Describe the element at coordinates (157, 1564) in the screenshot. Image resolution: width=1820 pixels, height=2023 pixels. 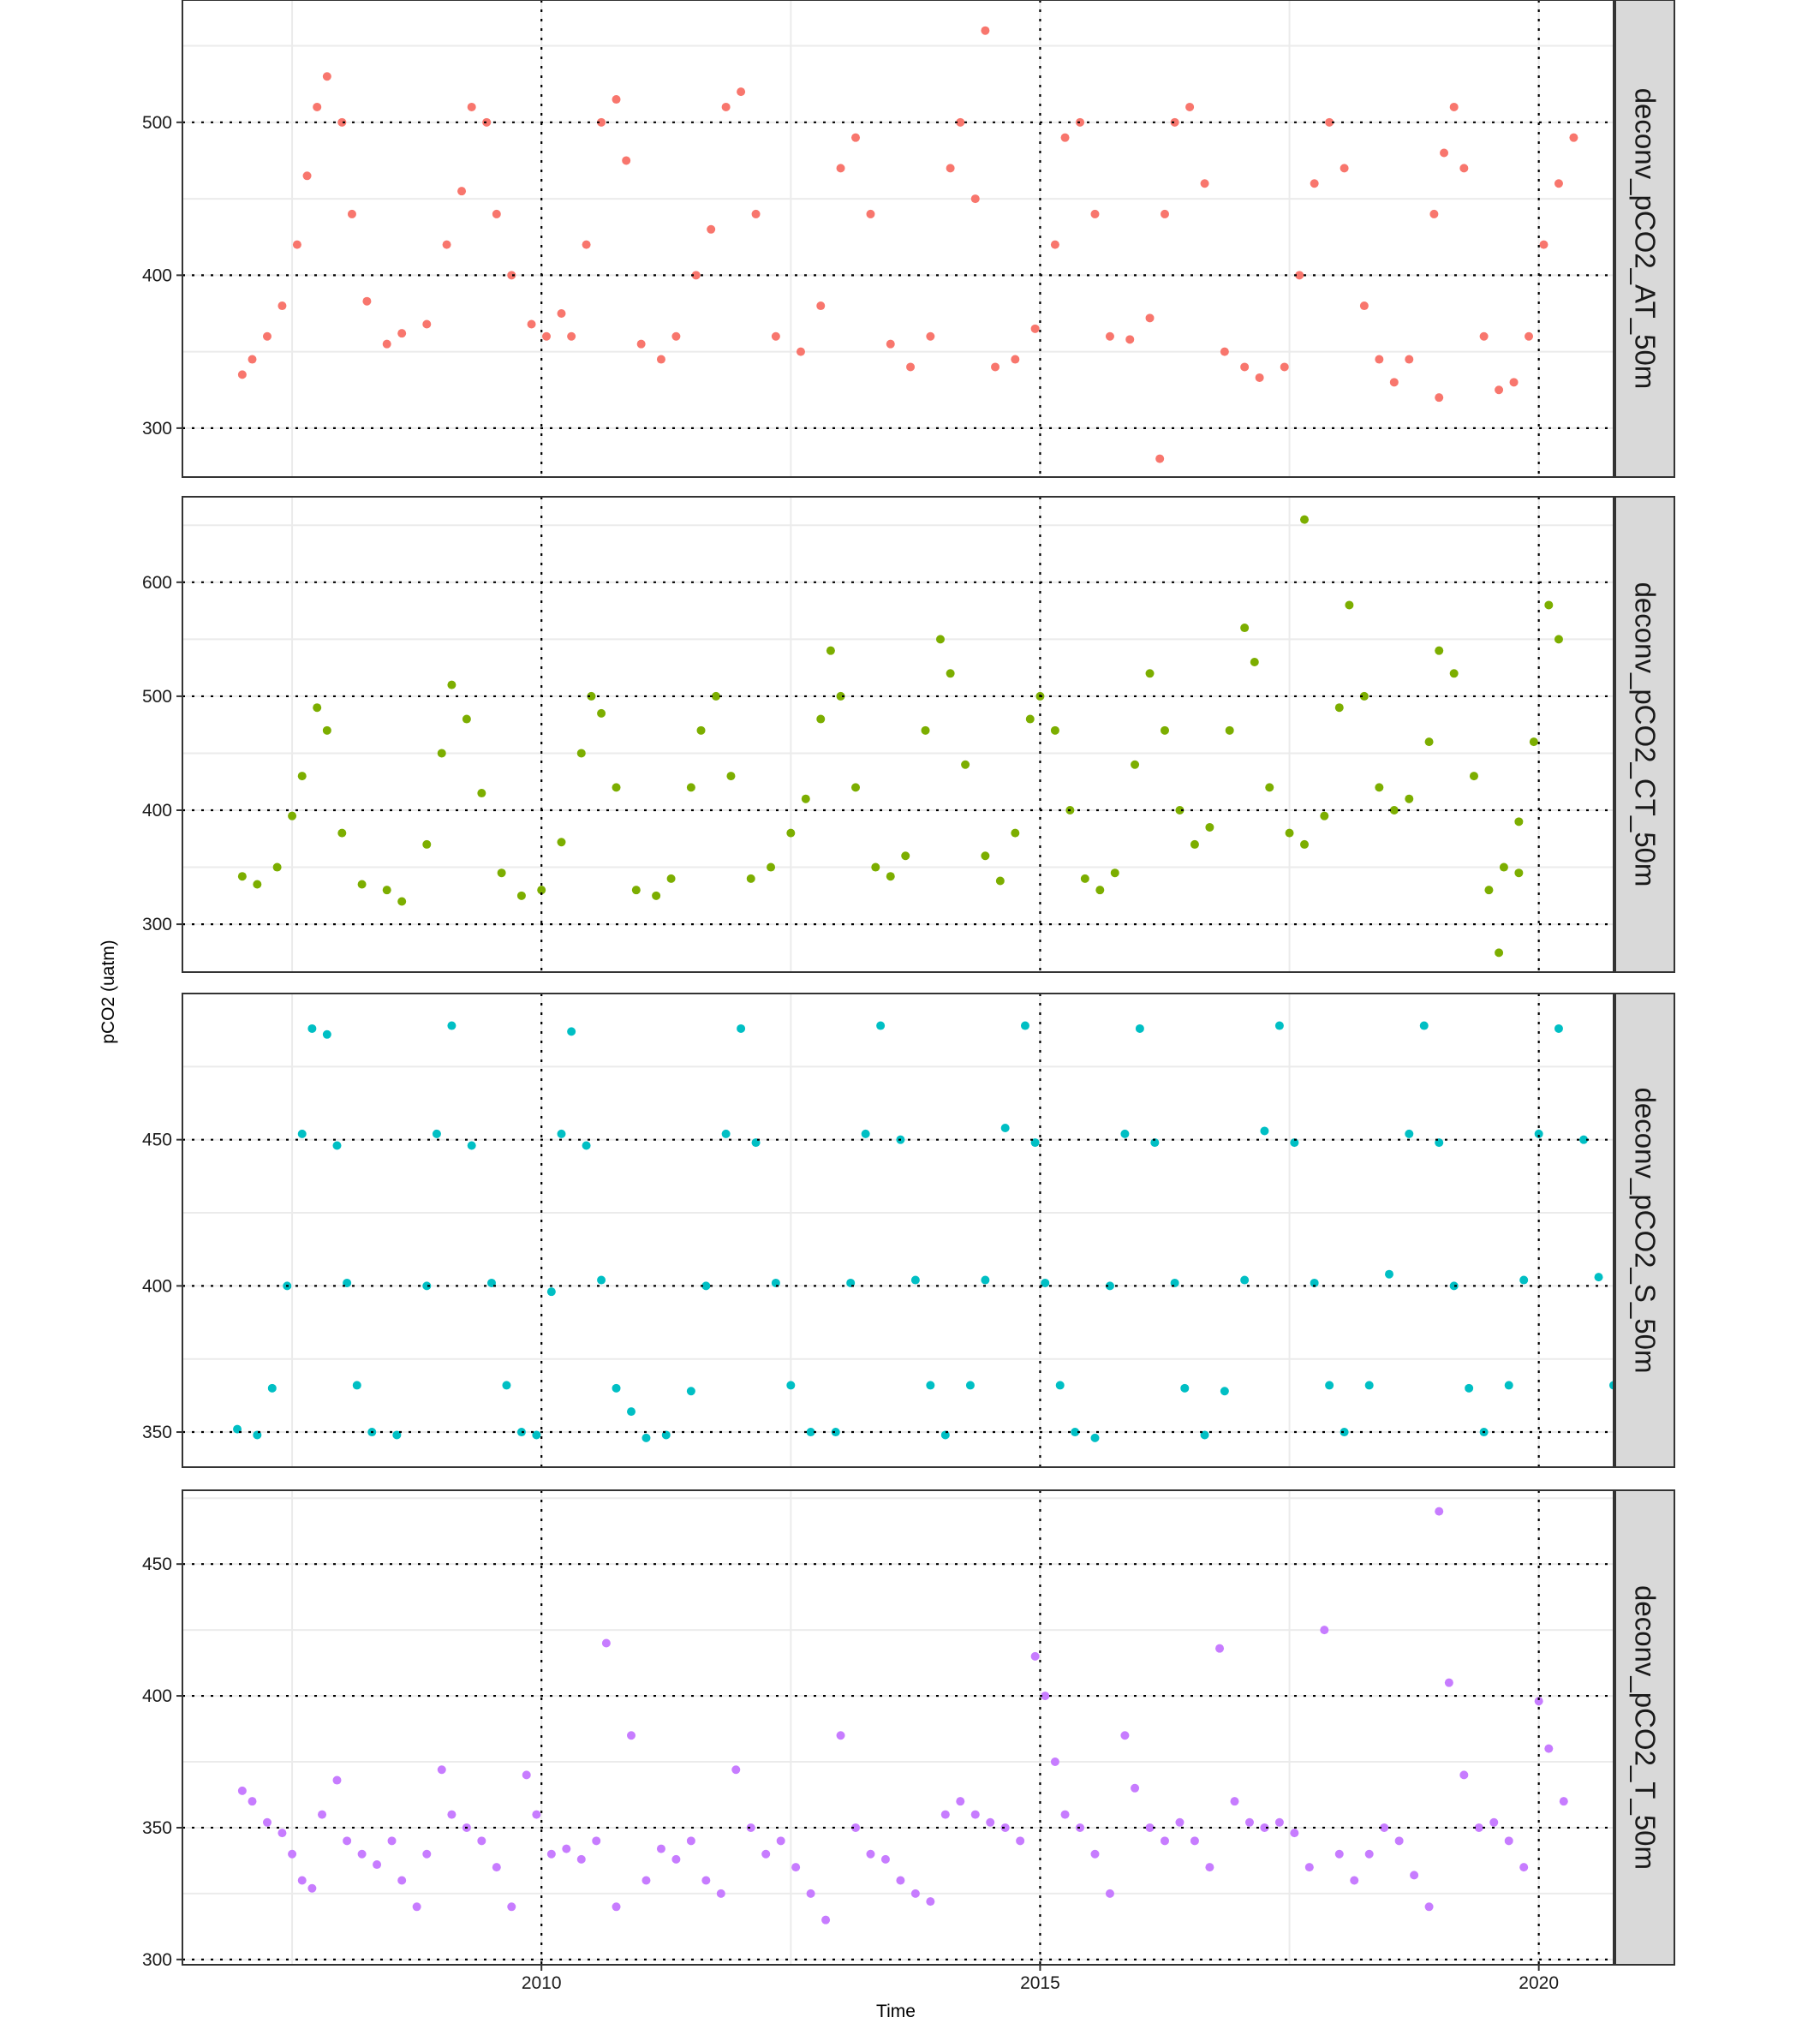
I see `y-tick-label: 450` at that location.